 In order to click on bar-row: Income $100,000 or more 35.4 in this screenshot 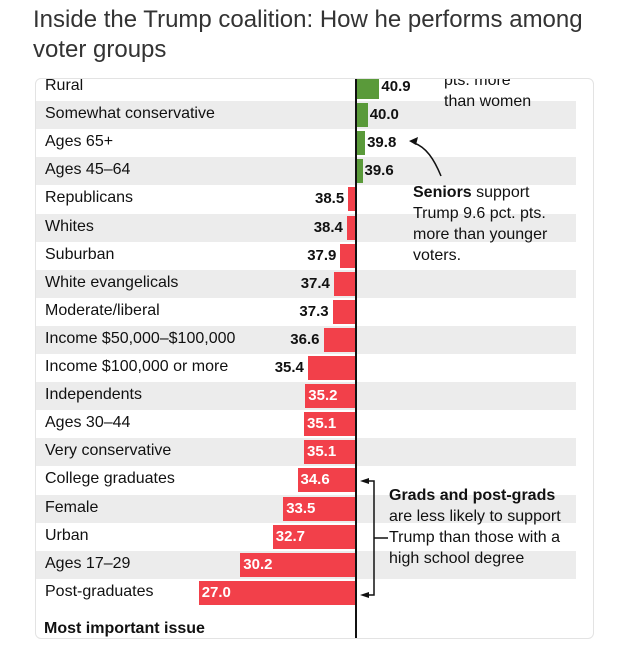, I will do `click(306, 368)`.